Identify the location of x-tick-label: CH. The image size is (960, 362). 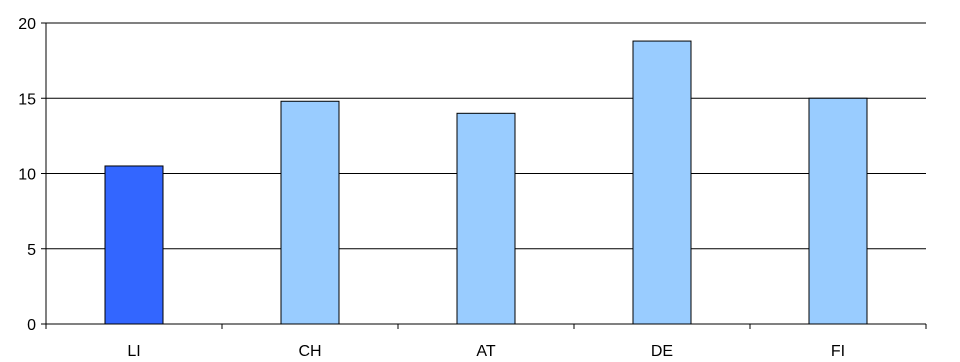
(309, 351).